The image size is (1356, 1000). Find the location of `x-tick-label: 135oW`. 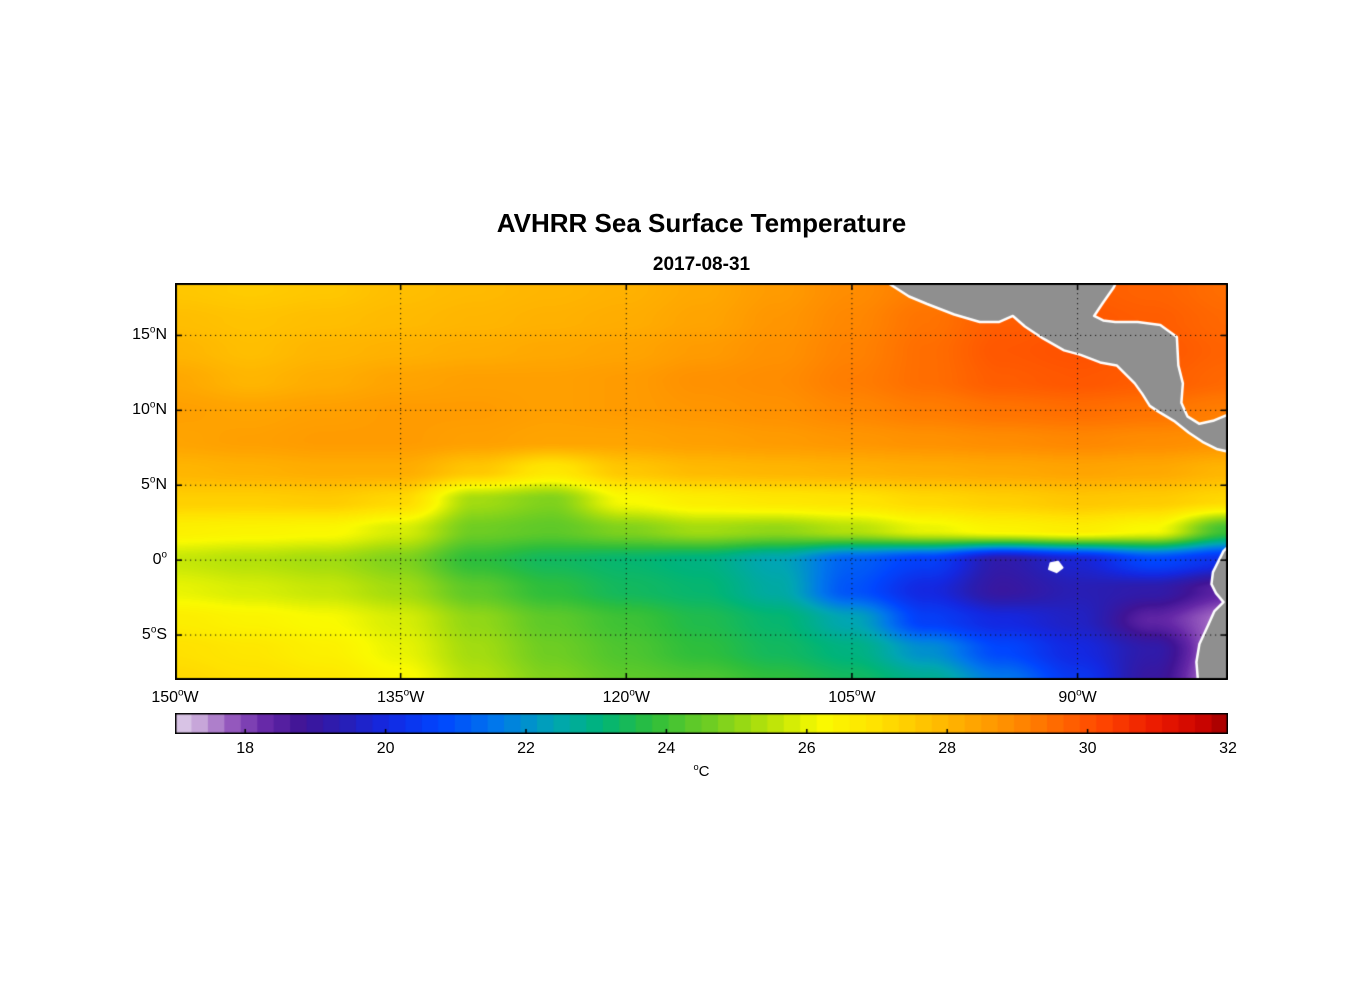

x-tick-label: 135oW is located at coordinates (400, 696).